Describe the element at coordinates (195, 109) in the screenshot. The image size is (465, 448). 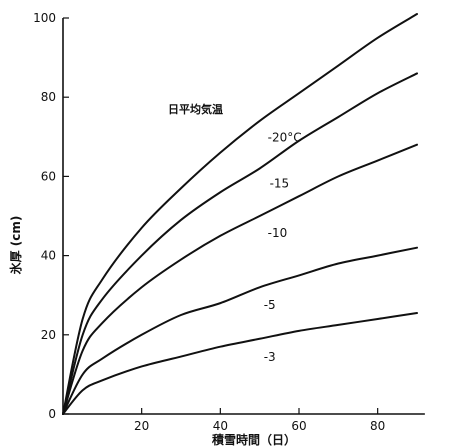
I see `legend-title: 日平均気温` at that location.